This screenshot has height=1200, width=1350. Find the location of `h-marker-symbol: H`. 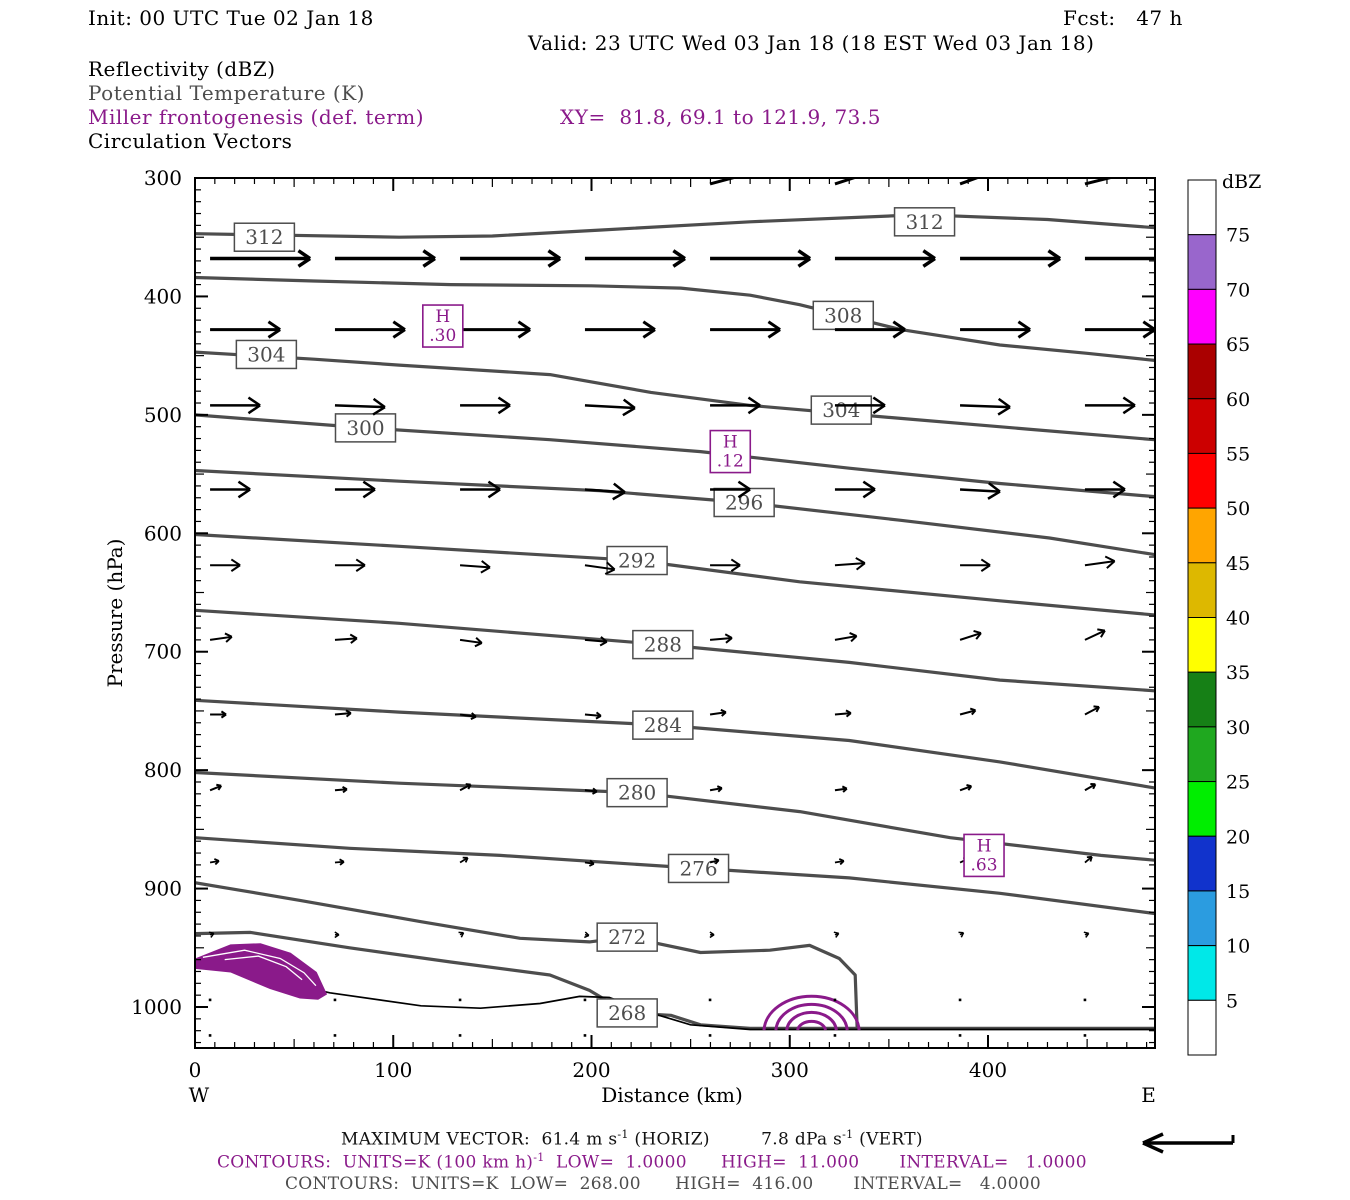

h-marker-symbol: H is located at coordinates (730, 443).